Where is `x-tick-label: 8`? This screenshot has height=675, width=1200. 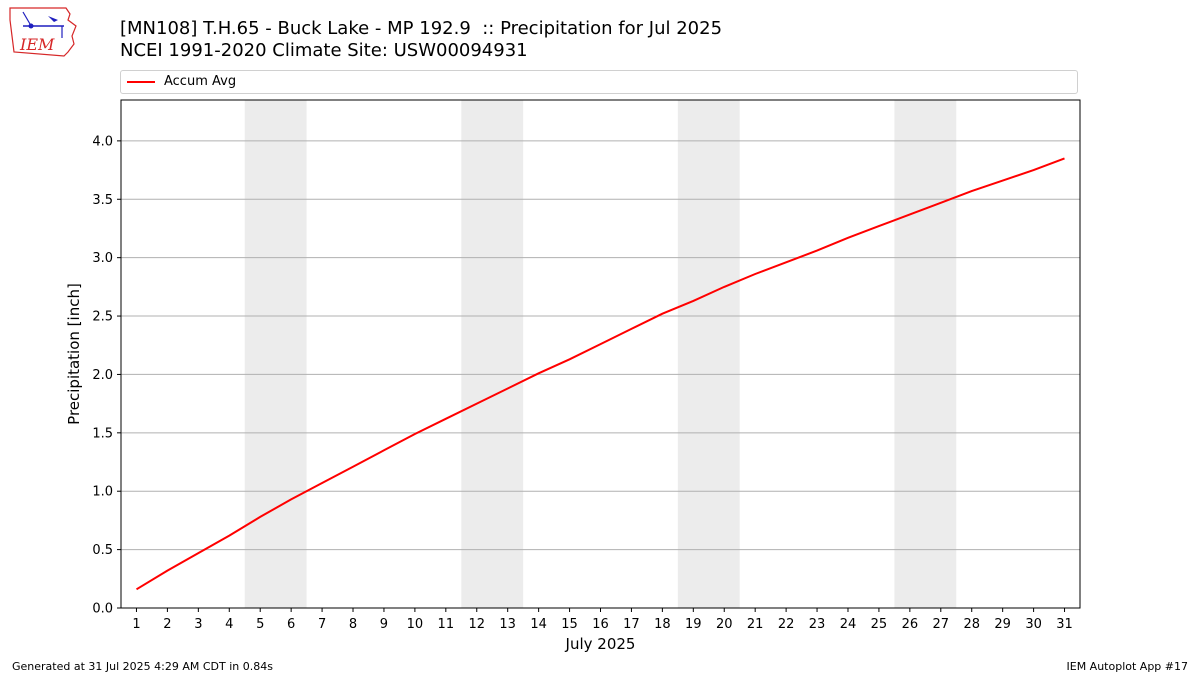
x-tick-label: 8 is located at coordinates (353, 624).